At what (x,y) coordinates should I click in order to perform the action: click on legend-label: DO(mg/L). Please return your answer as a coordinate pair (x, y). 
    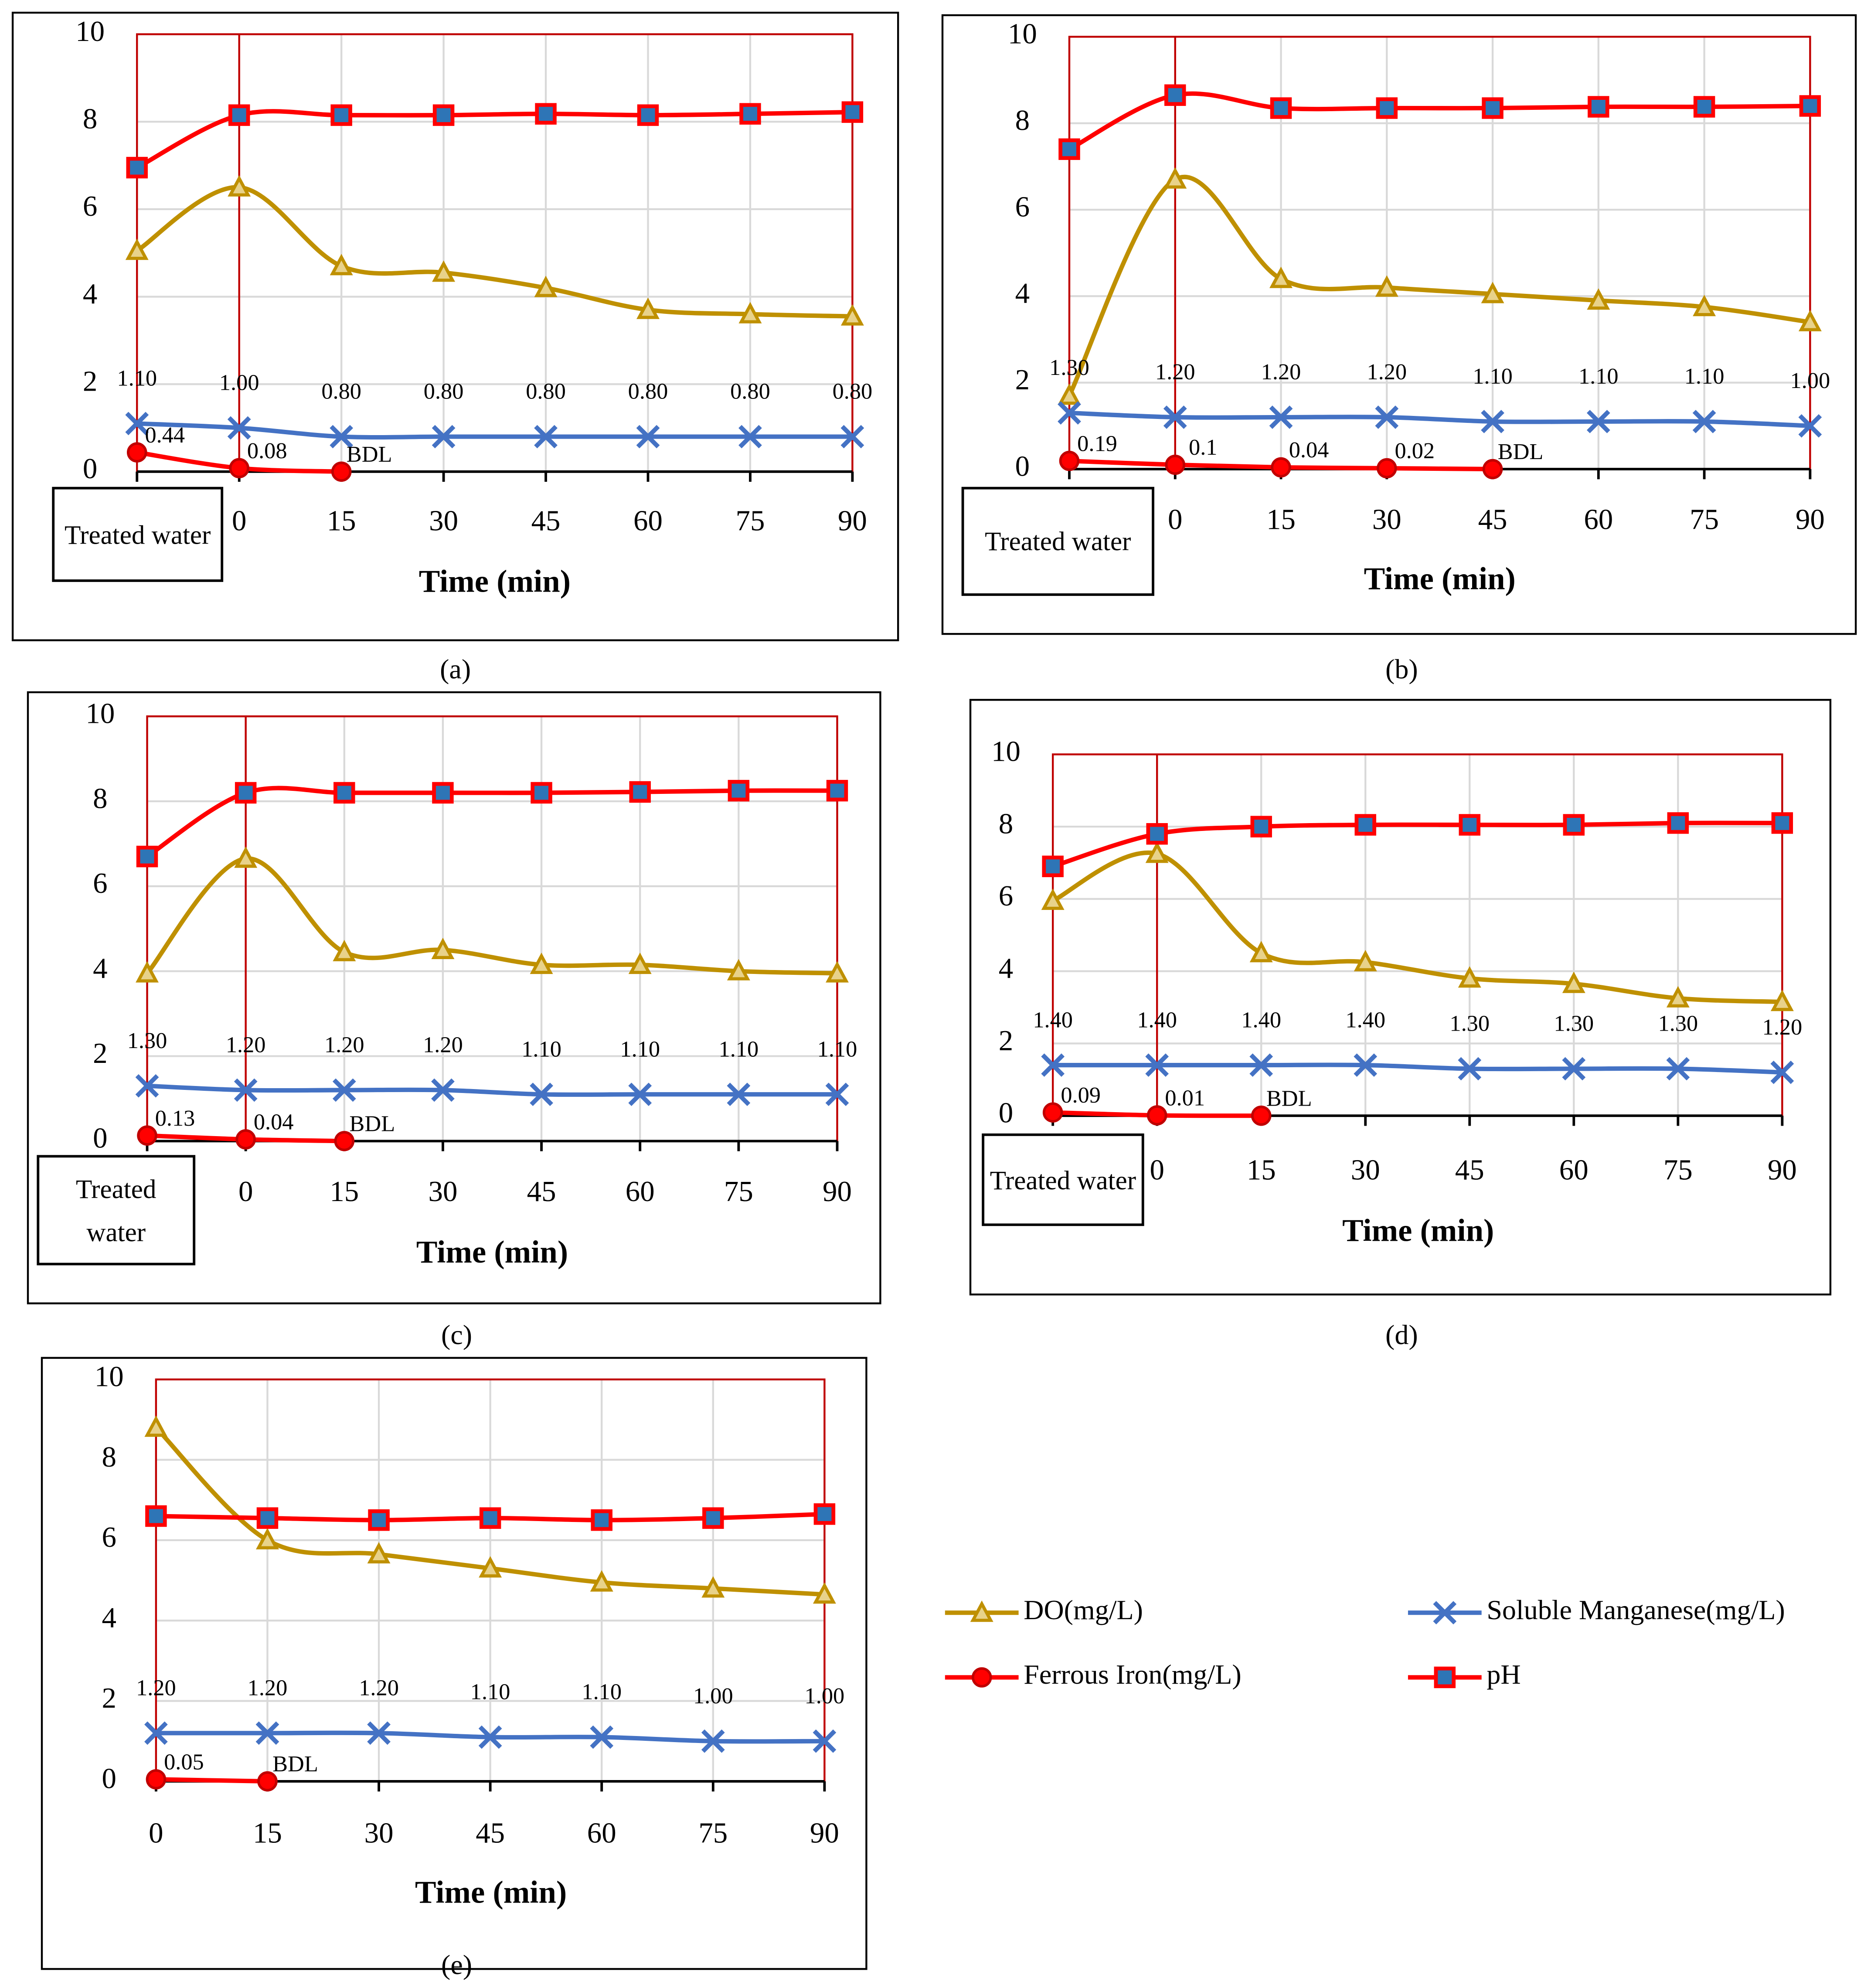
    Looking at the image, I should click on (1083, 1609).